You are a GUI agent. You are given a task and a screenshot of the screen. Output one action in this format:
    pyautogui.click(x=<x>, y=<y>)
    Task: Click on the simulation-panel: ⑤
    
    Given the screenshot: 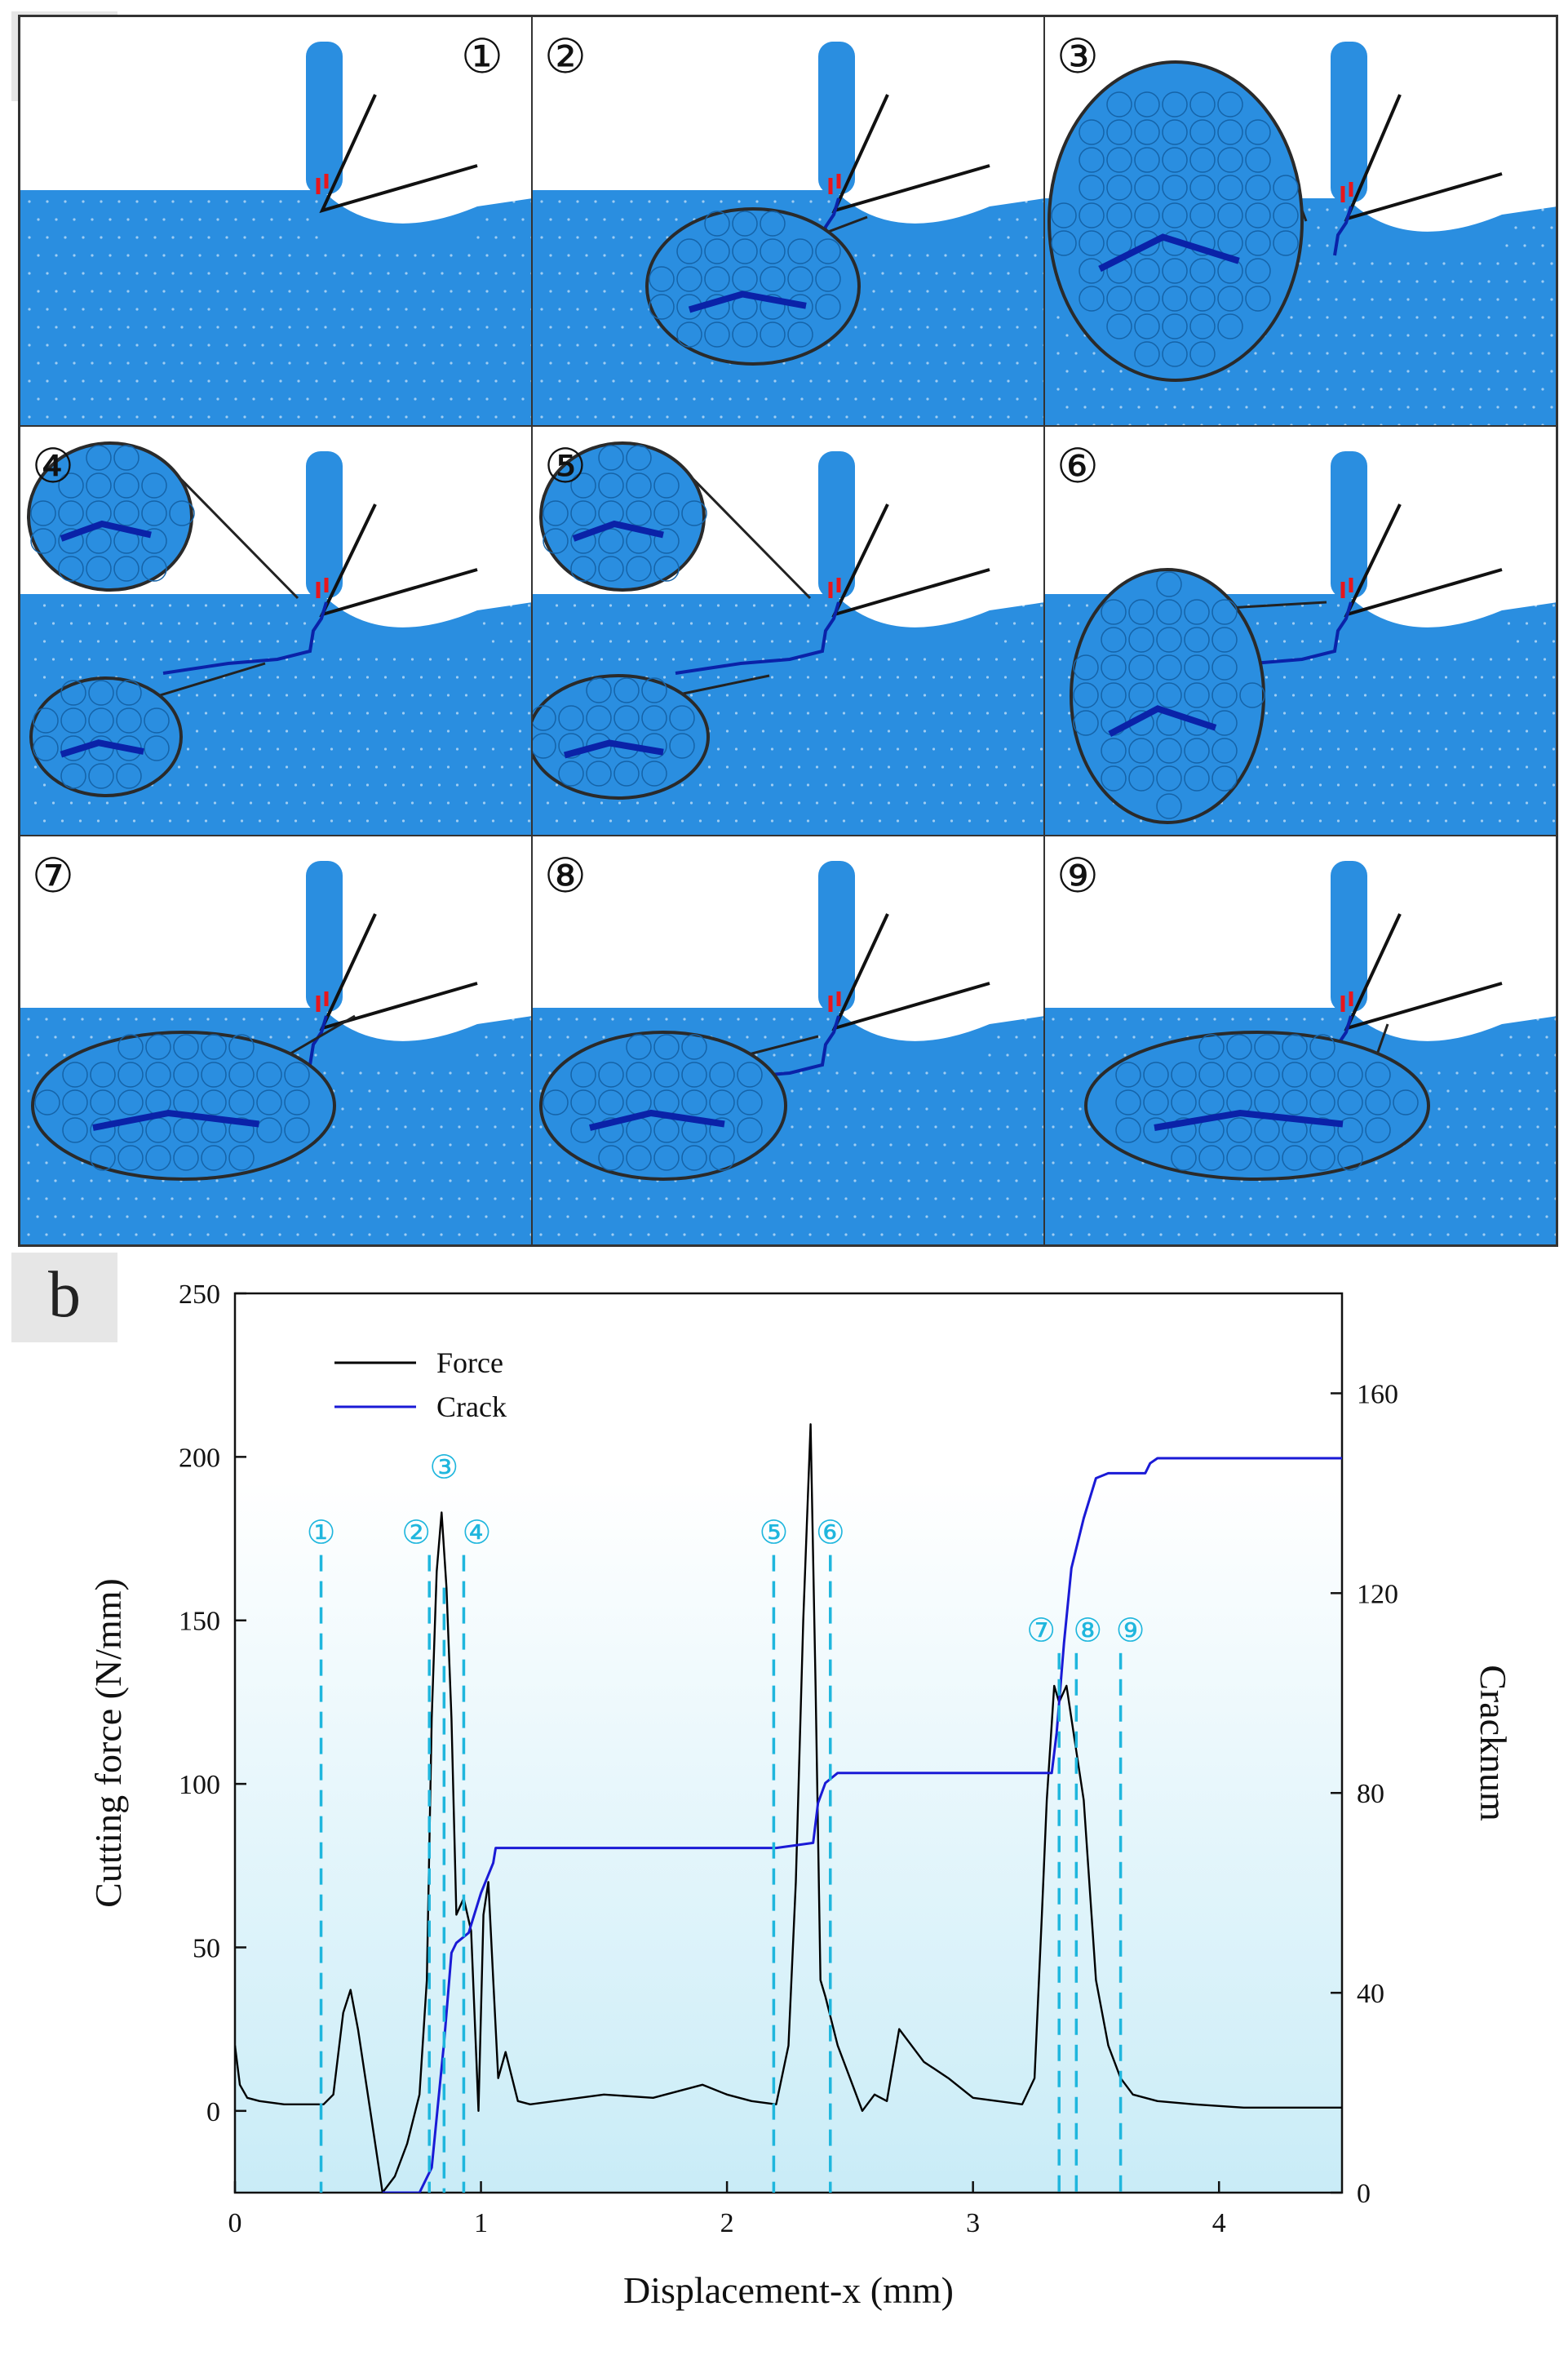 What is the action you would take?
    pyautogui.click(x=788, y=631)
    